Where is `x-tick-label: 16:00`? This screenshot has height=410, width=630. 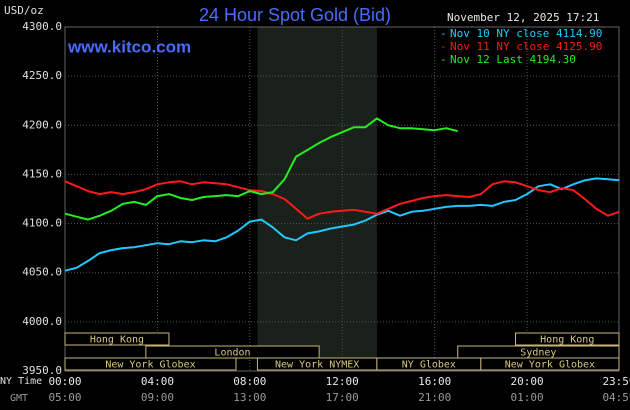 x-tick-label: 16:00 is located at coordinates (434, 381).